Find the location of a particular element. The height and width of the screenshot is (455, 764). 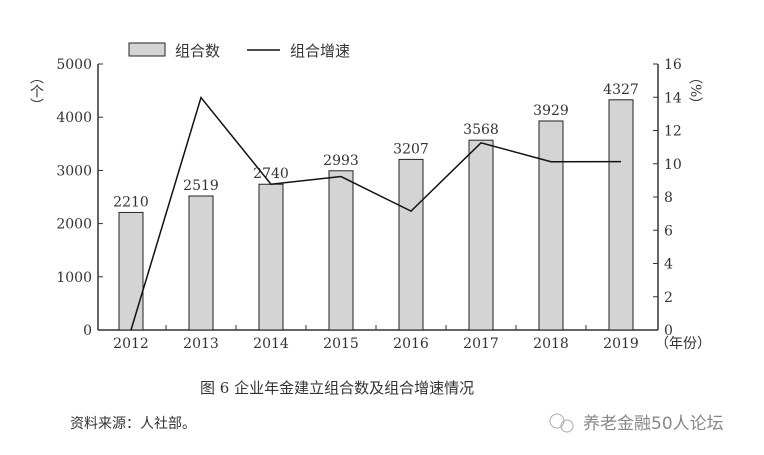

right-tick-label: 8 is located at coordinates (668, 198).